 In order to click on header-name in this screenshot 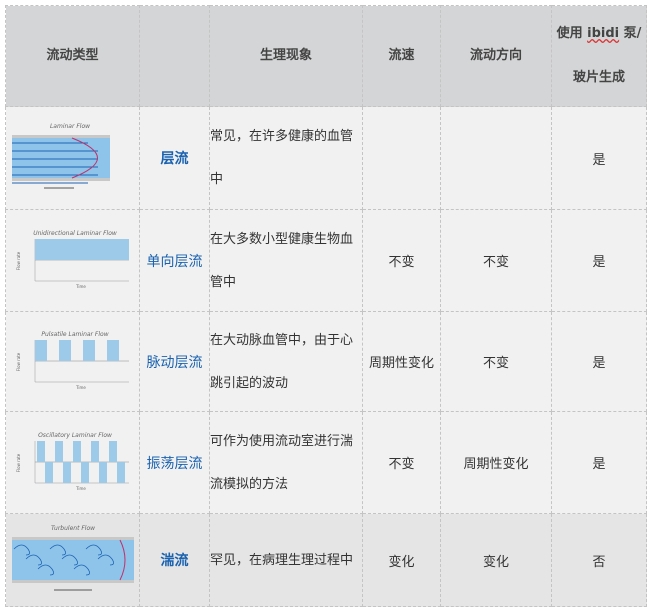, I will do `click(174, 56)`.